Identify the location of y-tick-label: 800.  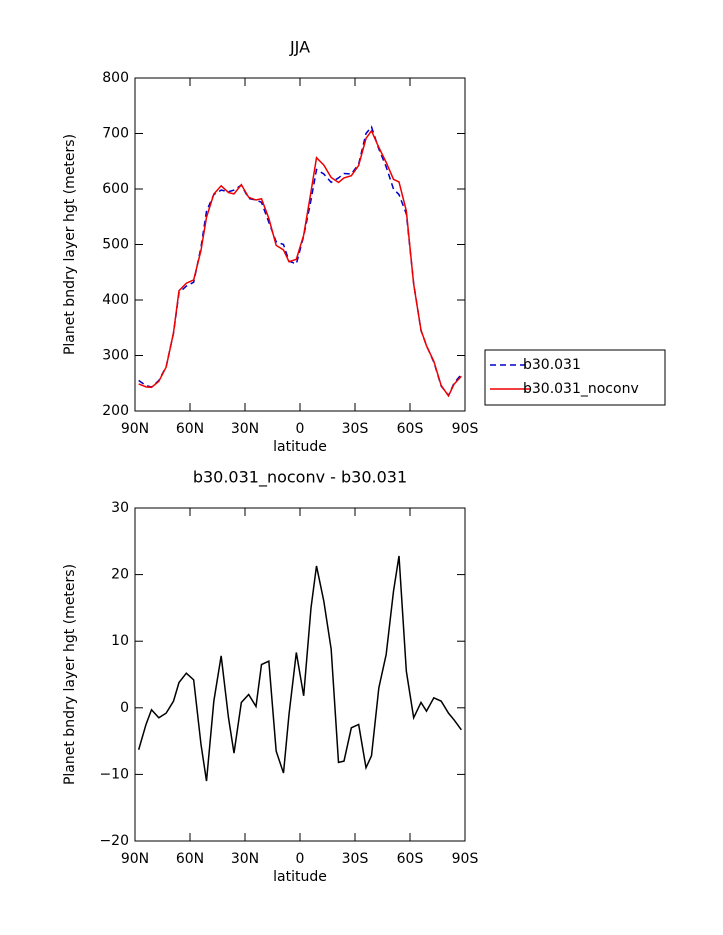
(115, 78).